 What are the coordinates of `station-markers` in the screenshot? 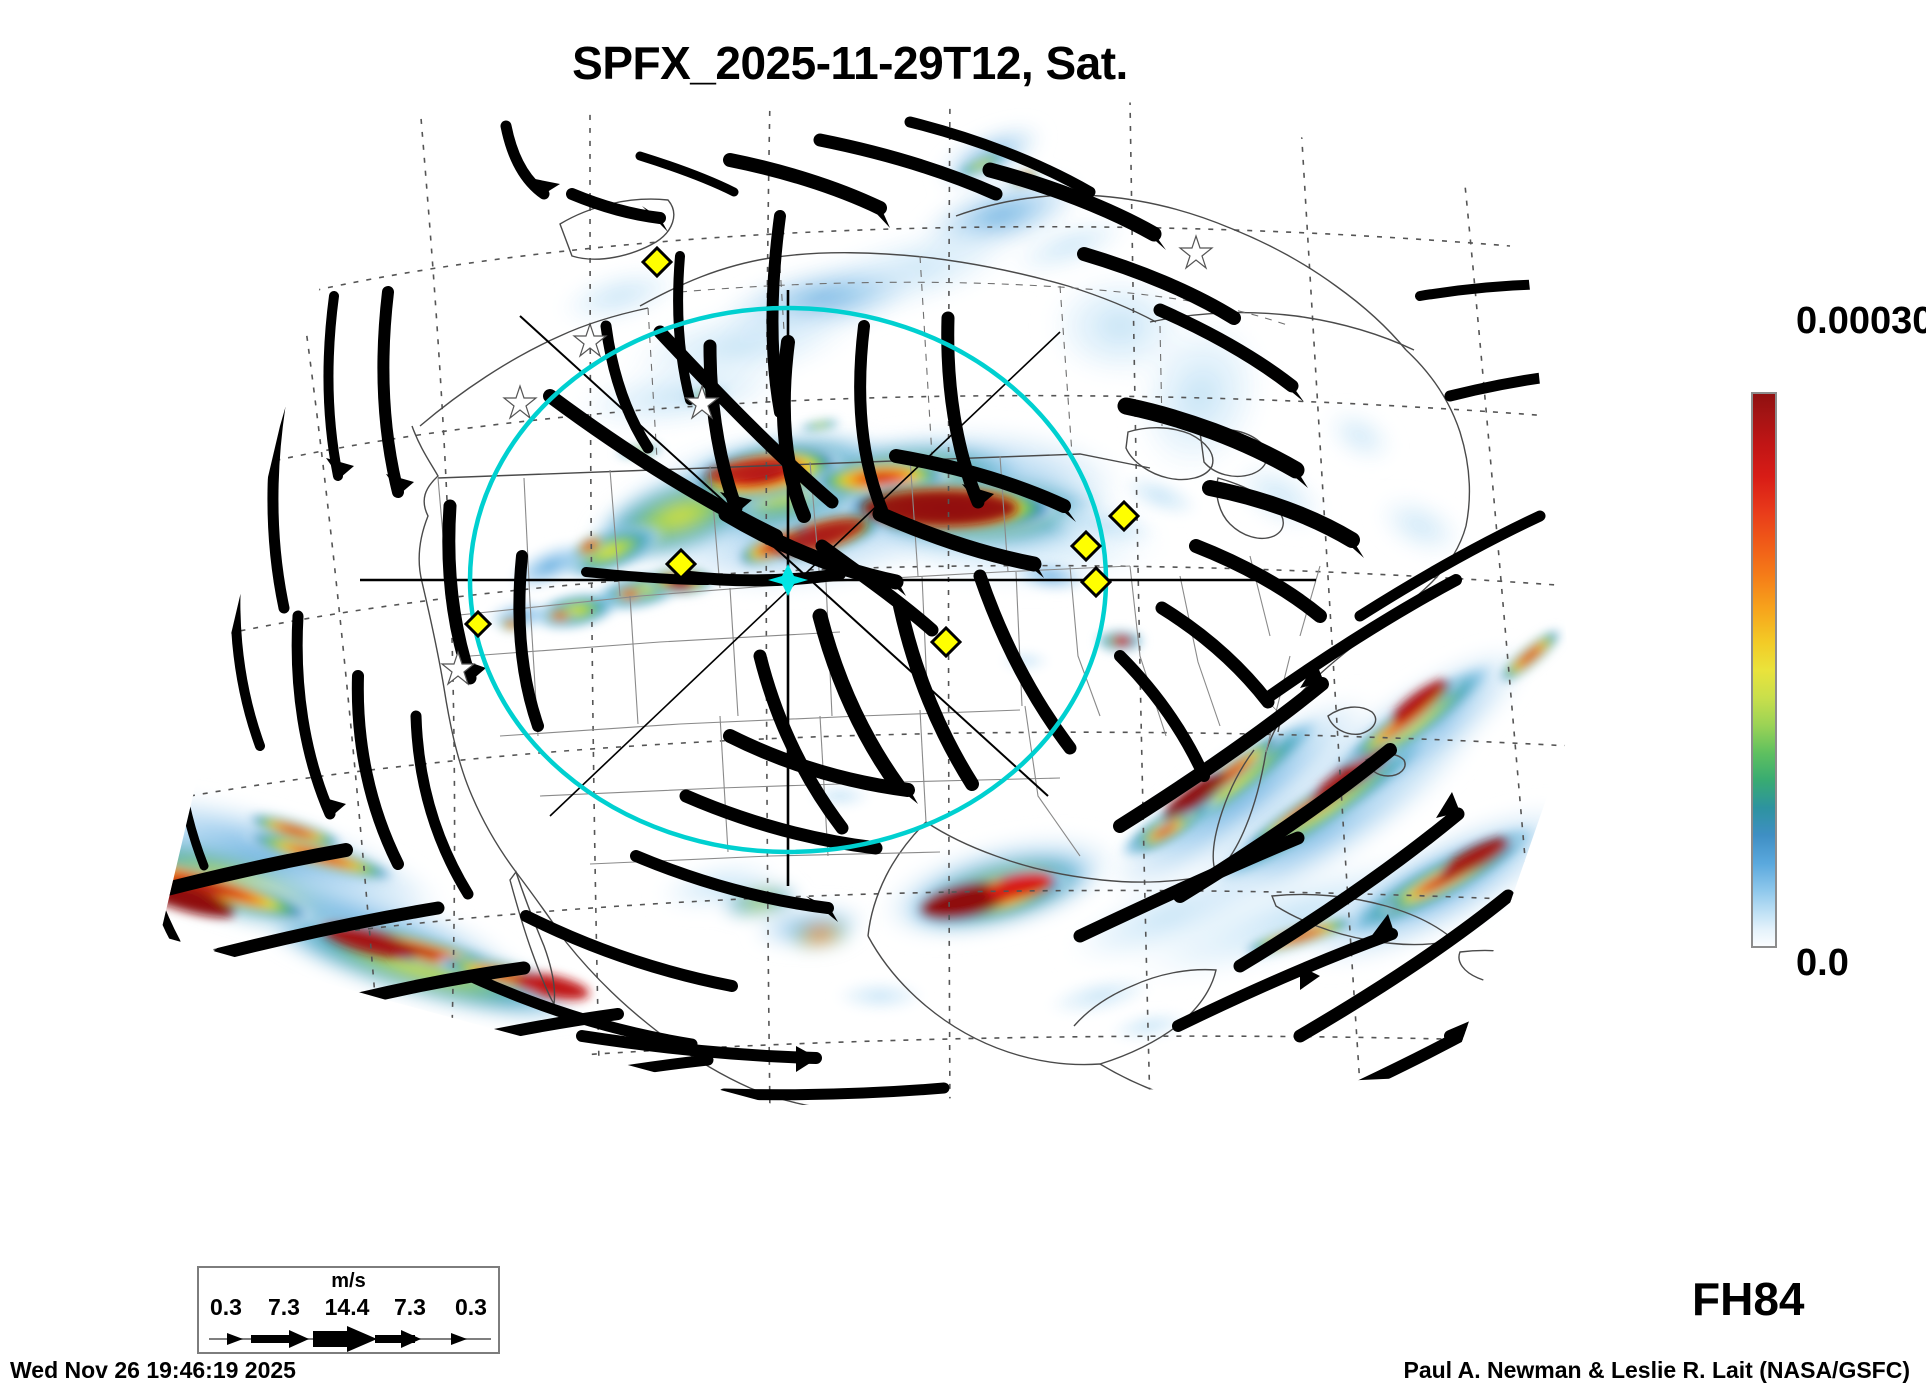 It's located at (802, 452).